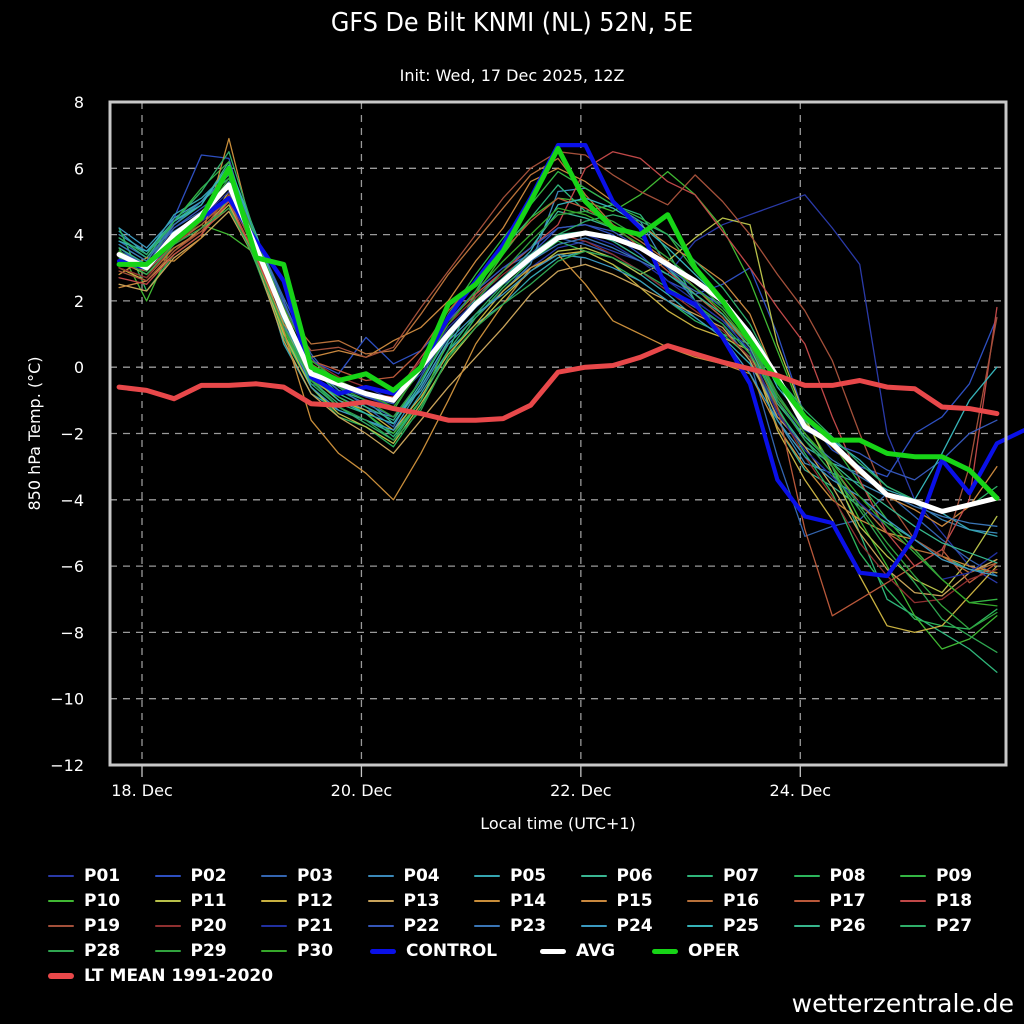  Describe the element at coordinates (741, 901) in the screenshot. I see `legend-label: P16` at that location.